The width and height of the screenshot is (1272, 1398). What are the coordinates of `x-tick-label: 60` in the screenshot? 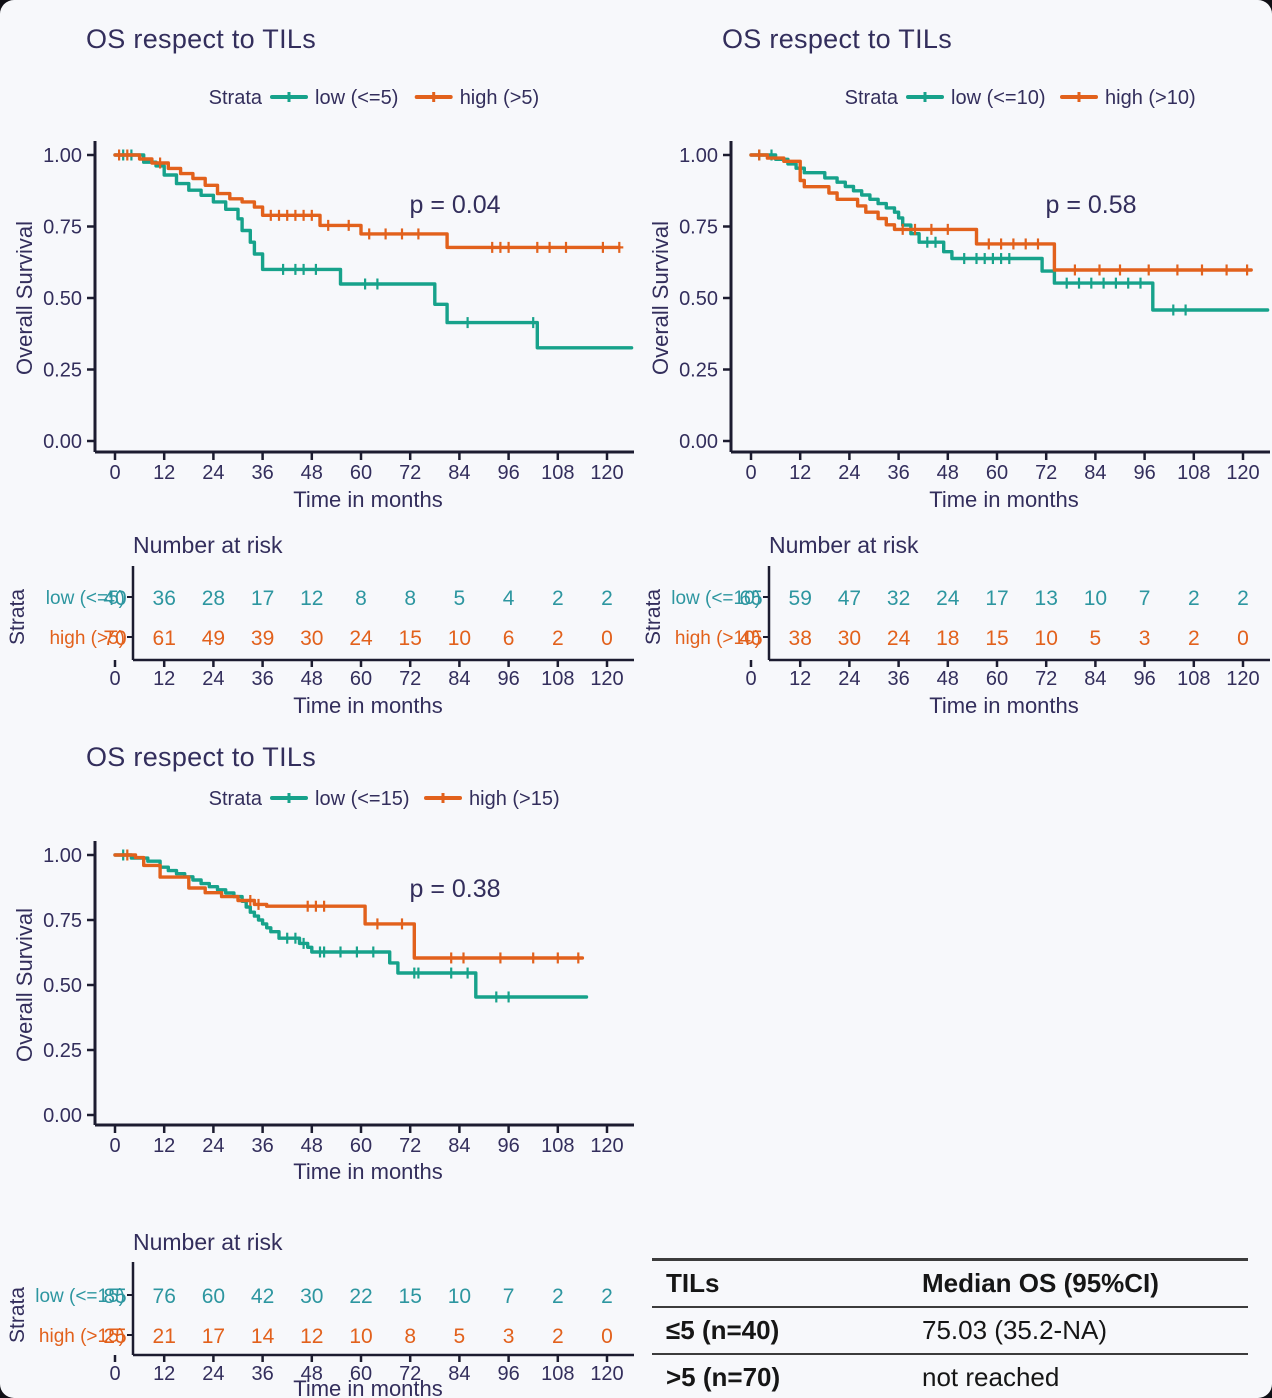 It's located at (361, 473).